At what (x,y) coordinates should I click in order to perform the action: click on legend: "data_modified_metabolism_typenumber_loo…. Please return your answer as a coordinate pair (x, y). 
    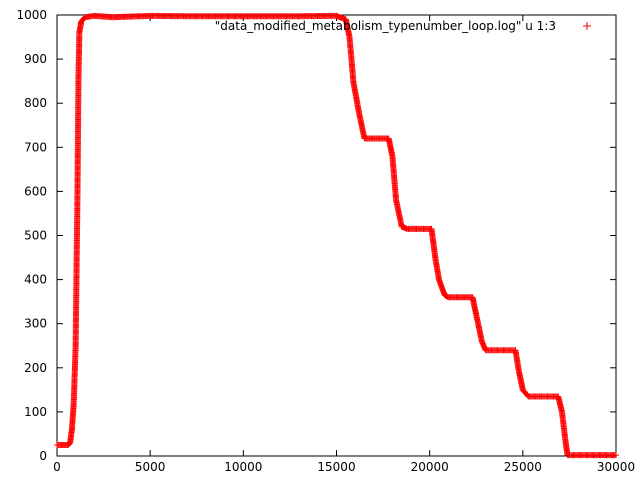
    Looking at the image, I should click on (403, 26).